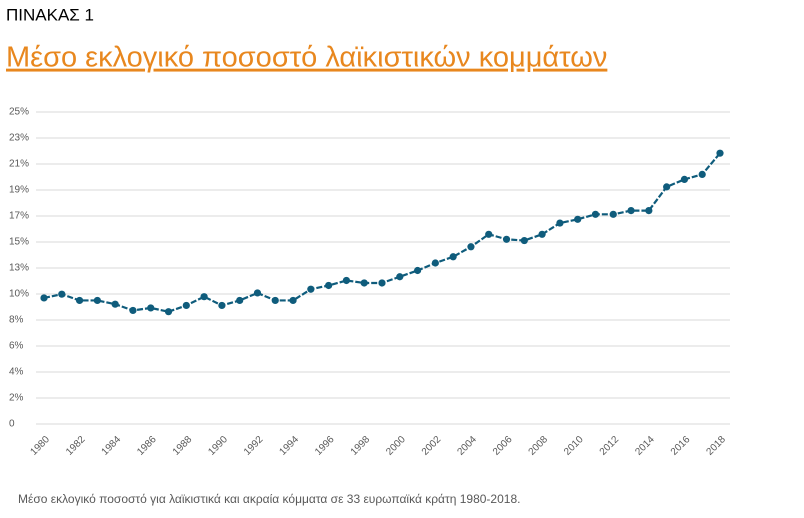 The image size is (804, 518). What do you see at coordinates (16, 346) in the screenshot?
I see `y-tick-label: 6%` at bounding box center [16, 346].